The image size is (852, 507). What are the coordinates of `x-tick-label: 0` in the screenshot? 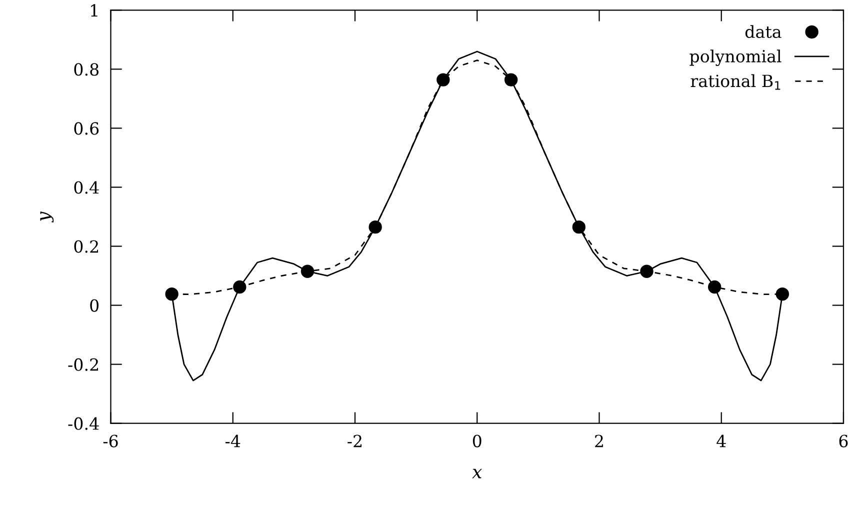 It's located at (477, 441).